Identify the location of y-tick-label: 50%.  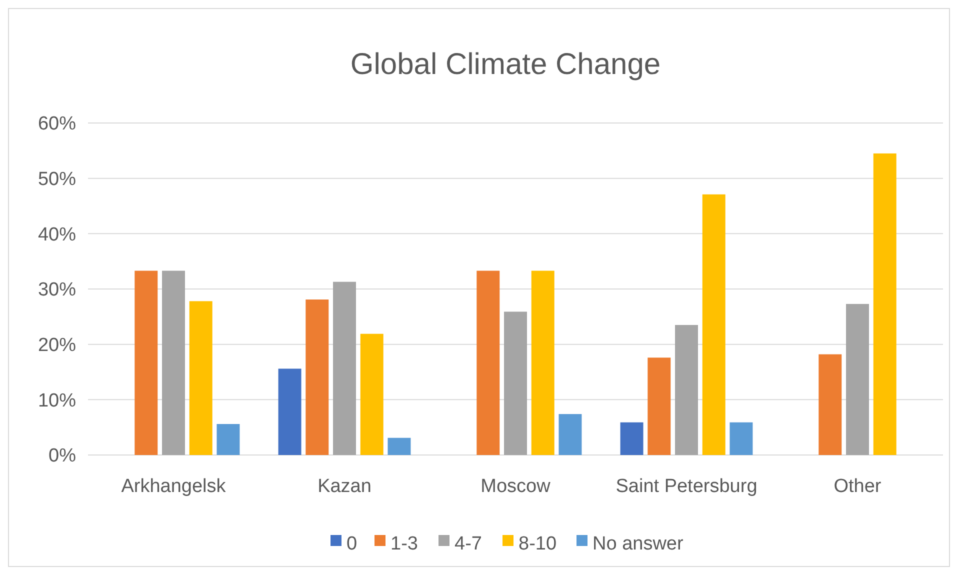
(57, 179).